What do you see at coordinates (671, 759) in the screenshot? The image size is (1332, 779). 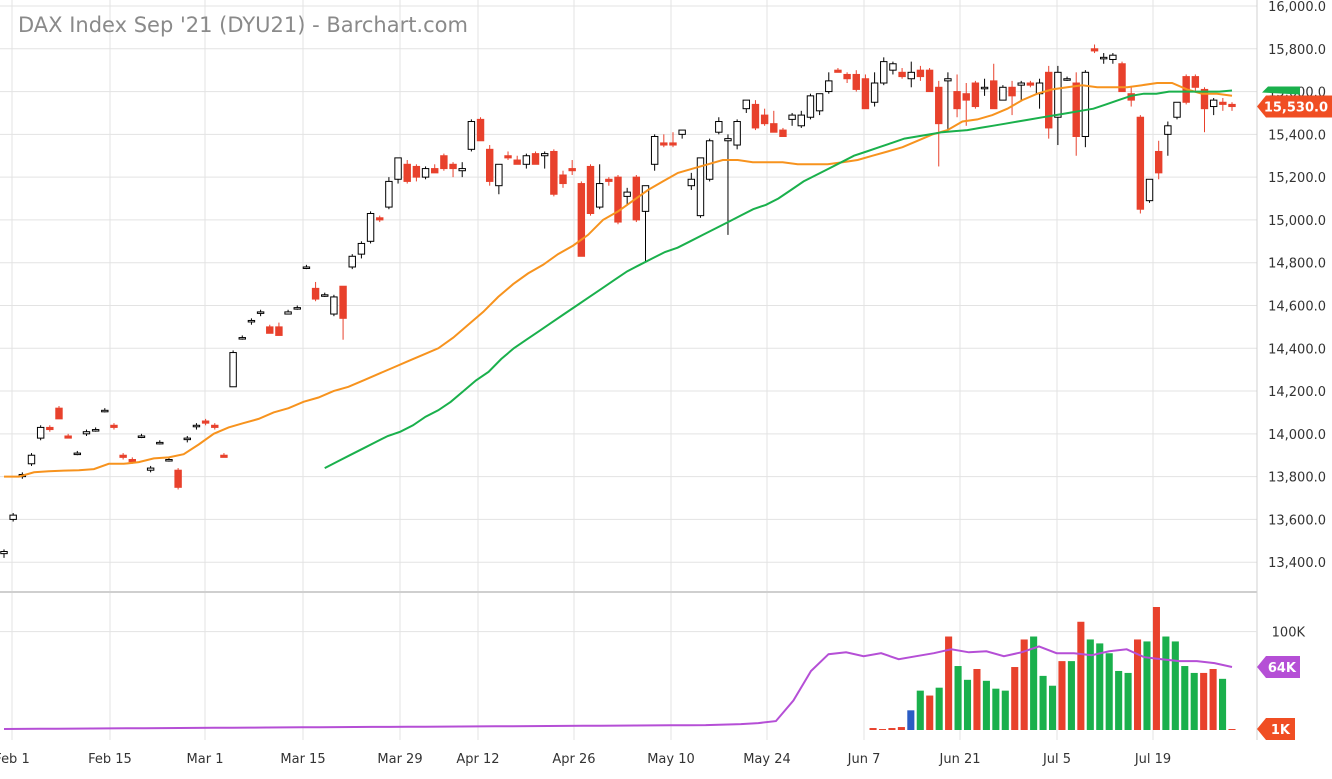 I see `x-tick-label: May 10` at bounding box center [671, 759].